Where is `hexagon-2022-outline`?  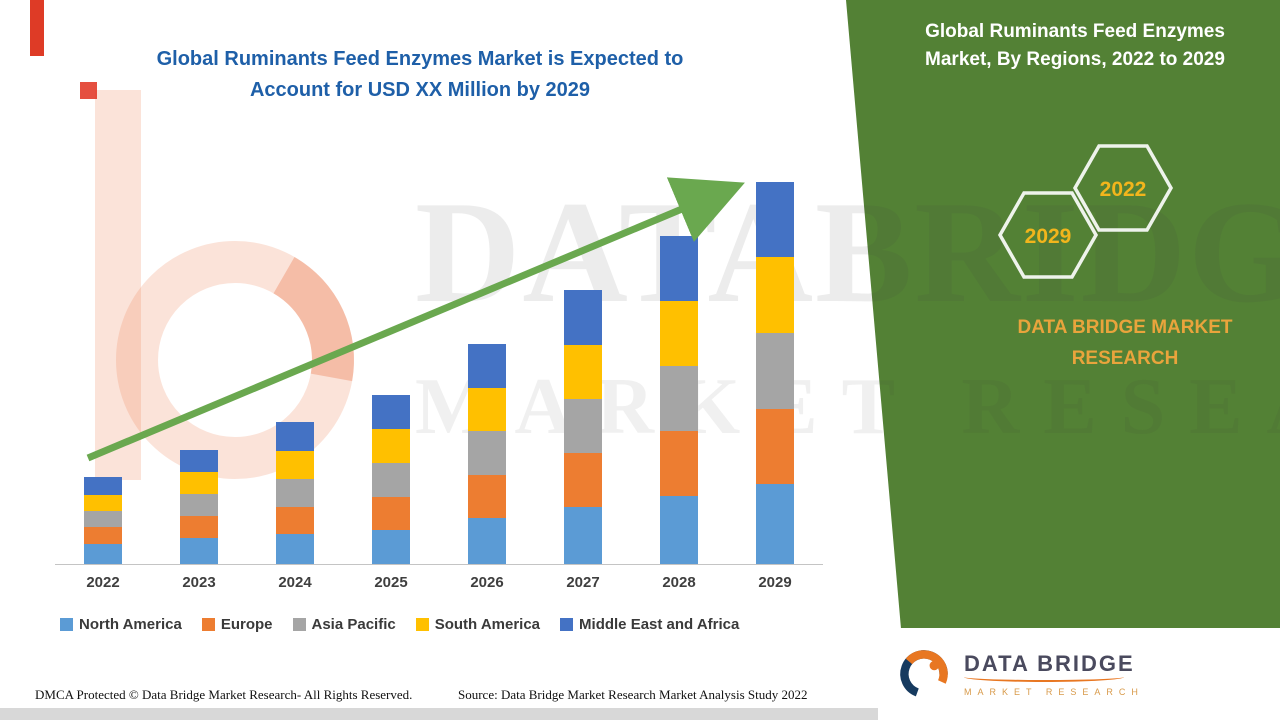
hexagon-2022-outline is located at coordinates (1123, 188).